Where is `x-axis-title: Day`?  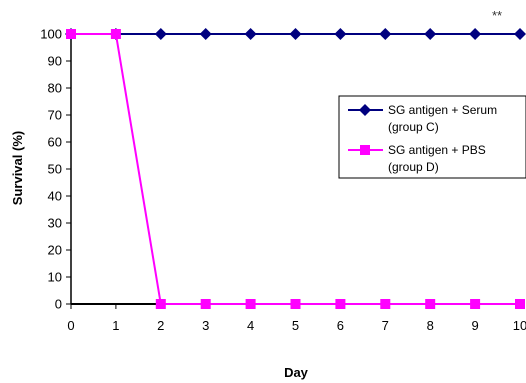
x-axis-title: Day is located at coordinates (296, 372).